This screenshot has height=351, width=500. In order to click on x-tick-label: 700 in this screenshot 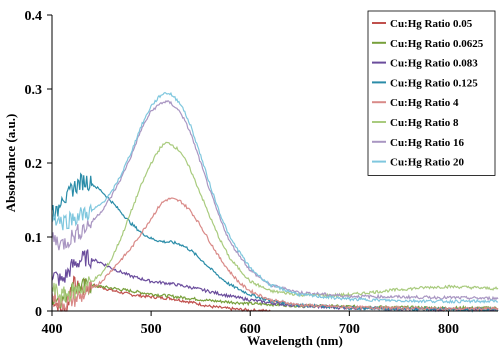, I will do `click(349, 329)`.